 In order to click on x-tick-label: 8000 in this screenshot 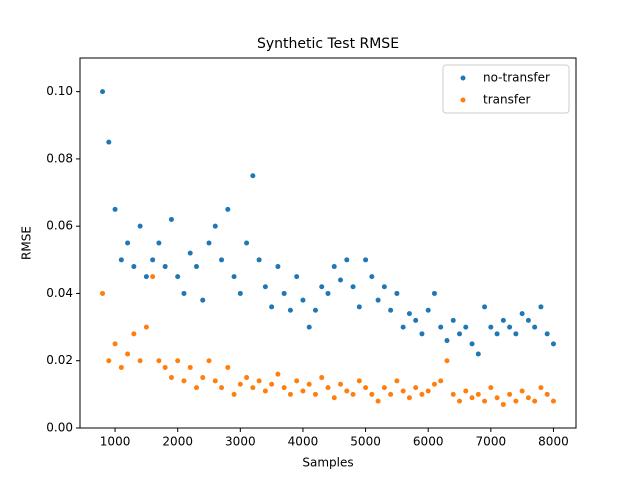, I will do `click(553, 442)`.